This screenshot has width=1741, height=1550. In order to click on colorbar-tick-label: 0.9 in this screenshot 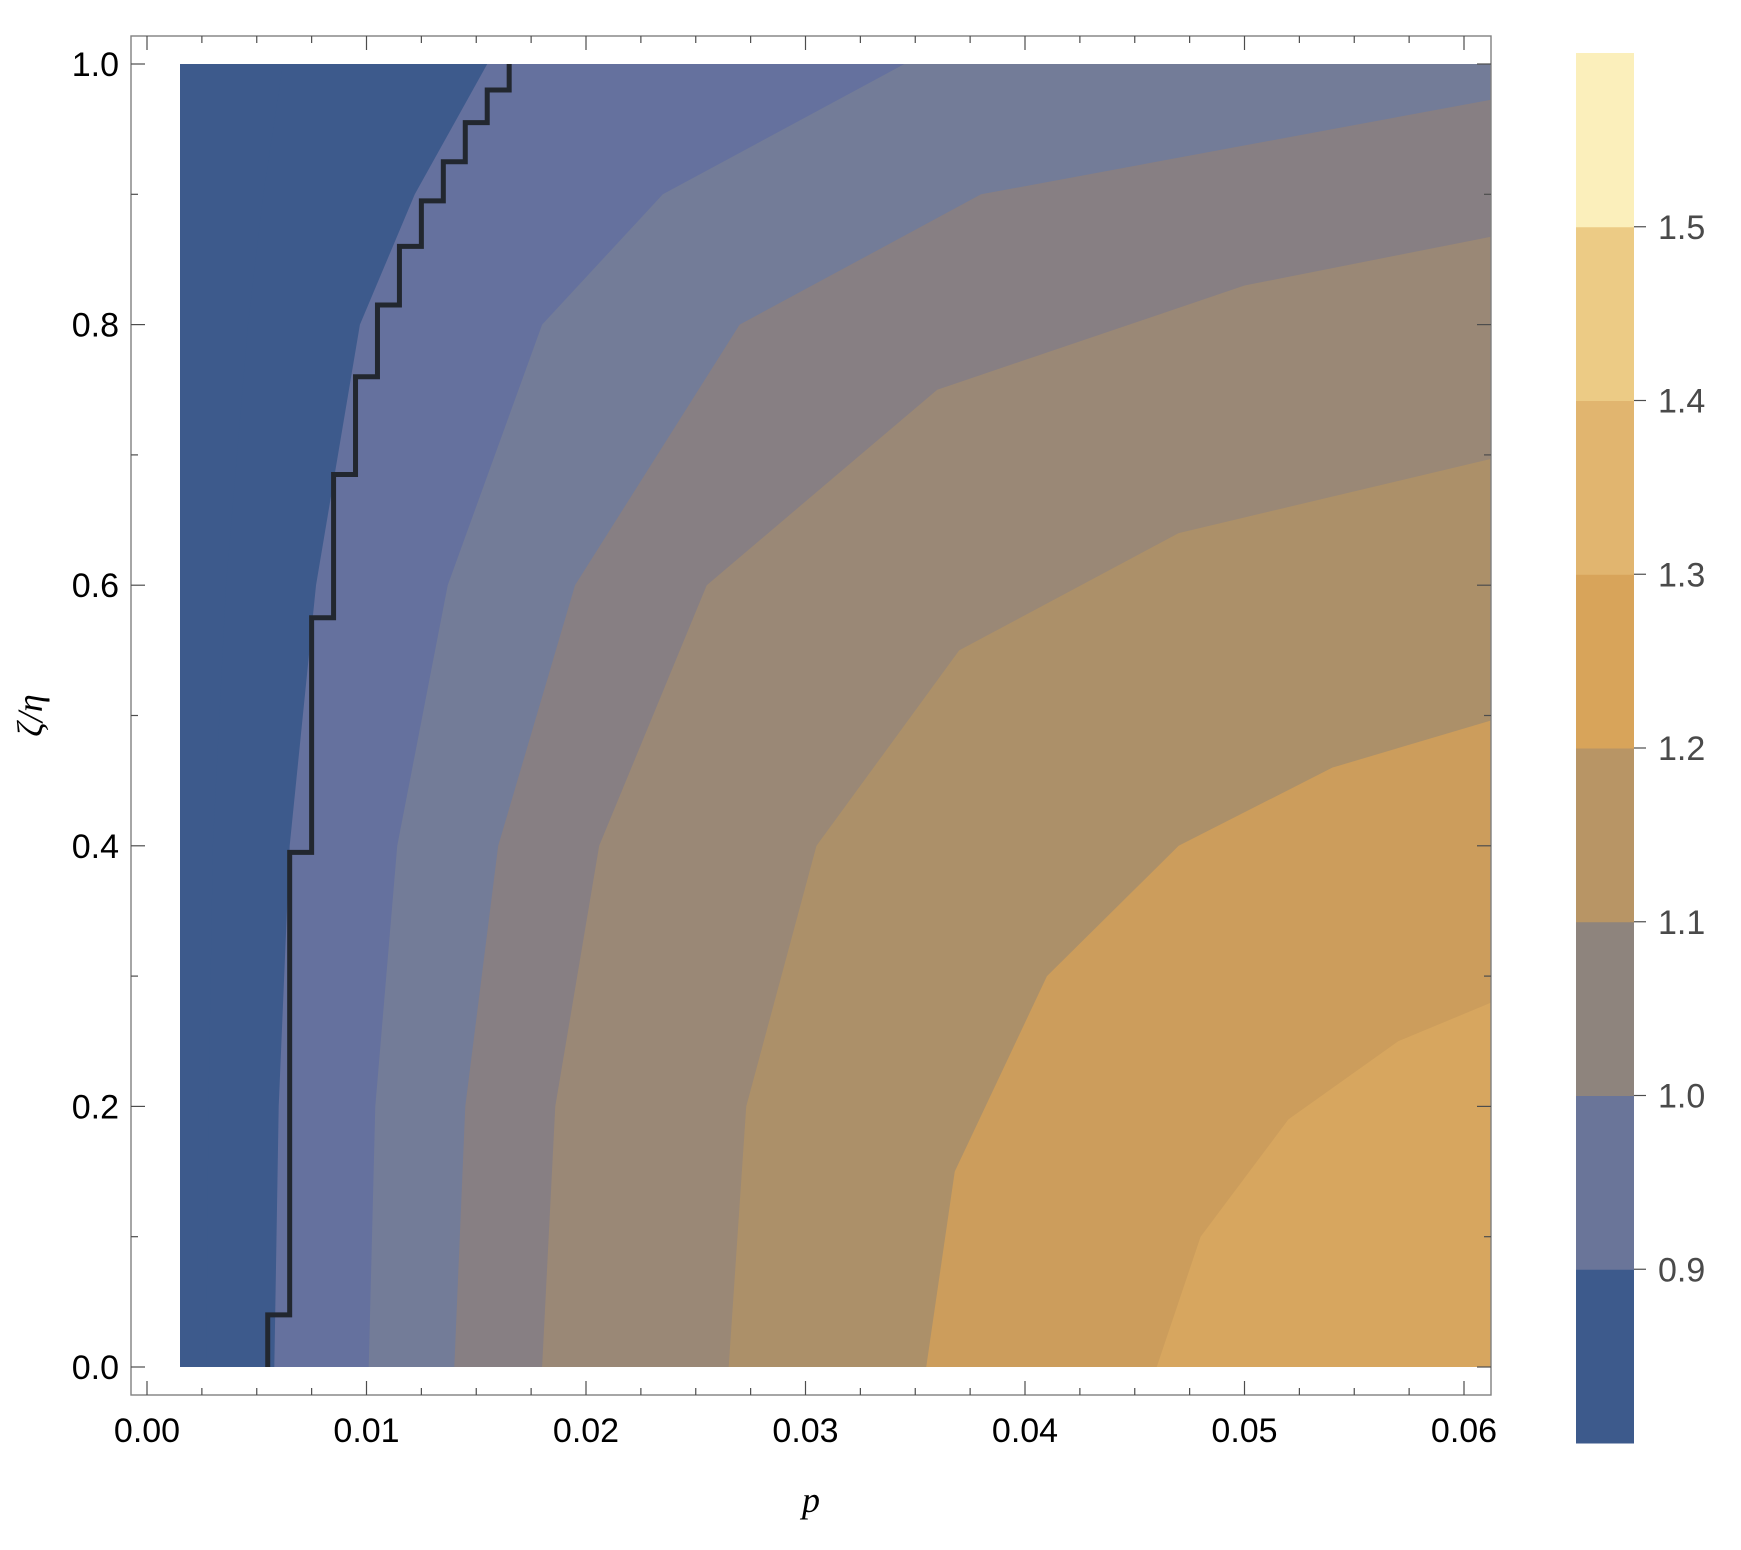, I will do `click(1681, 1270)`.